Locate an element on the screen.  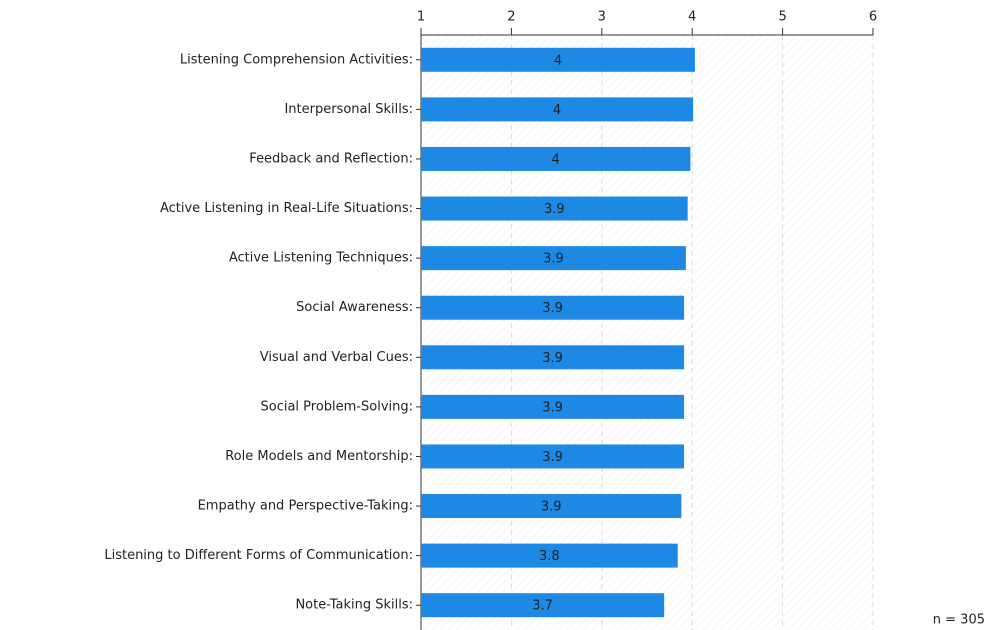
y-tick-label: Feedback and Reflection: is located at coordinates (331, 158).